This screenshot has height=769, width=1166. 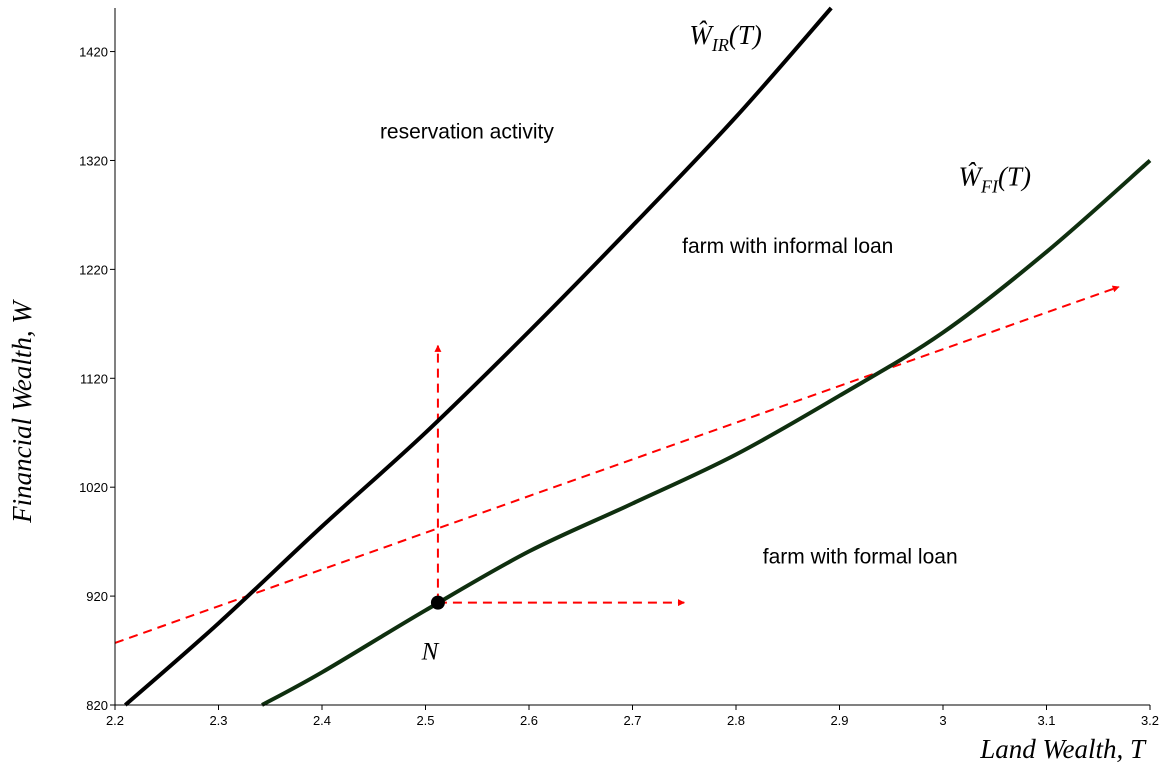 What do you see at coordinates (839, 720) in the screenshot?
I see `x-tick-label: 2.9` at bounding box center [839, 720].